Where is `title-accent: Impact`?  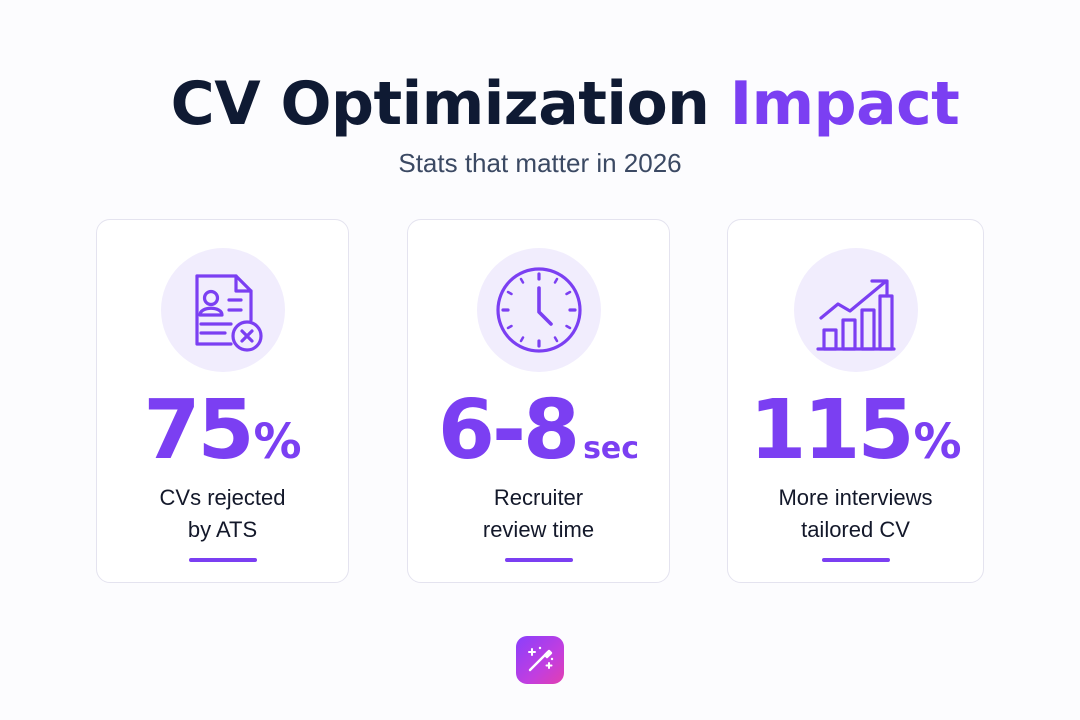 title-accent: Impact is located at coordinates (844, 104).